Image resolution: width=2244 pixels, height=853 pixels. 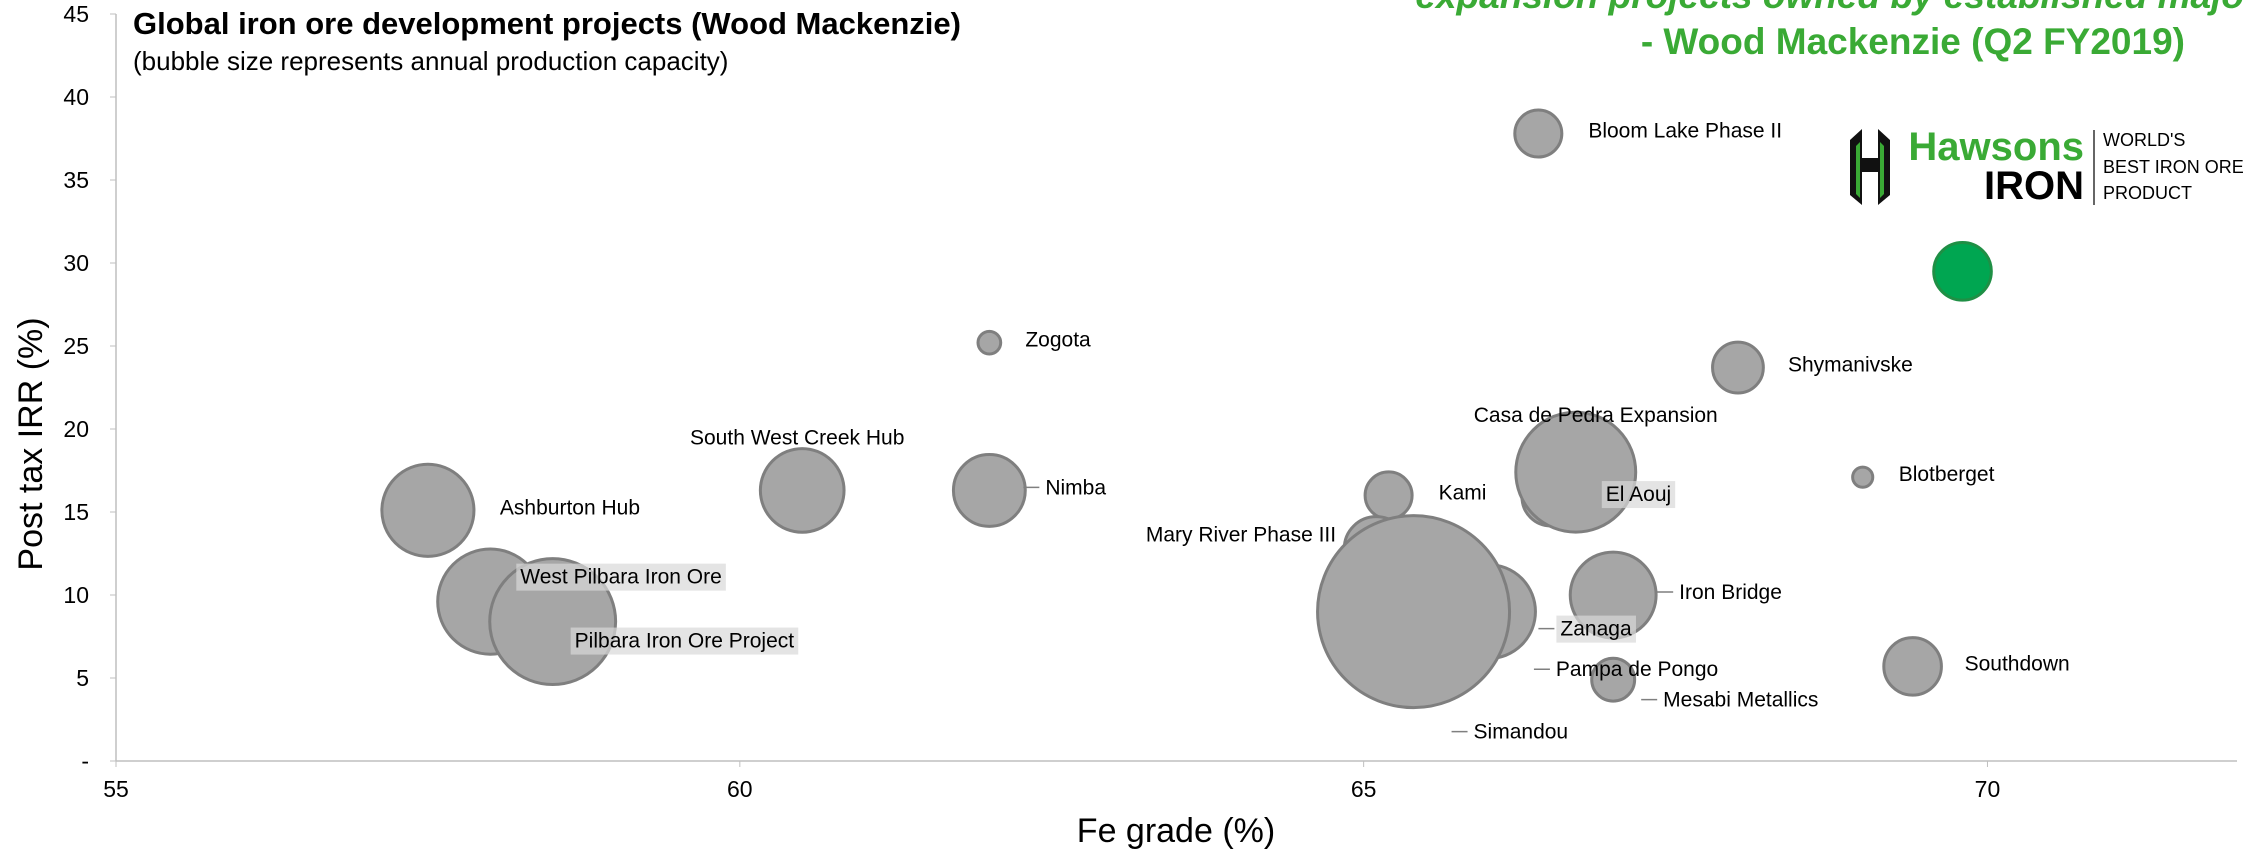 What do you see at coordinates (1075, 487) in the screenshot?
I see `bubble-label: Nimba` at bounding box center [1075, 487].